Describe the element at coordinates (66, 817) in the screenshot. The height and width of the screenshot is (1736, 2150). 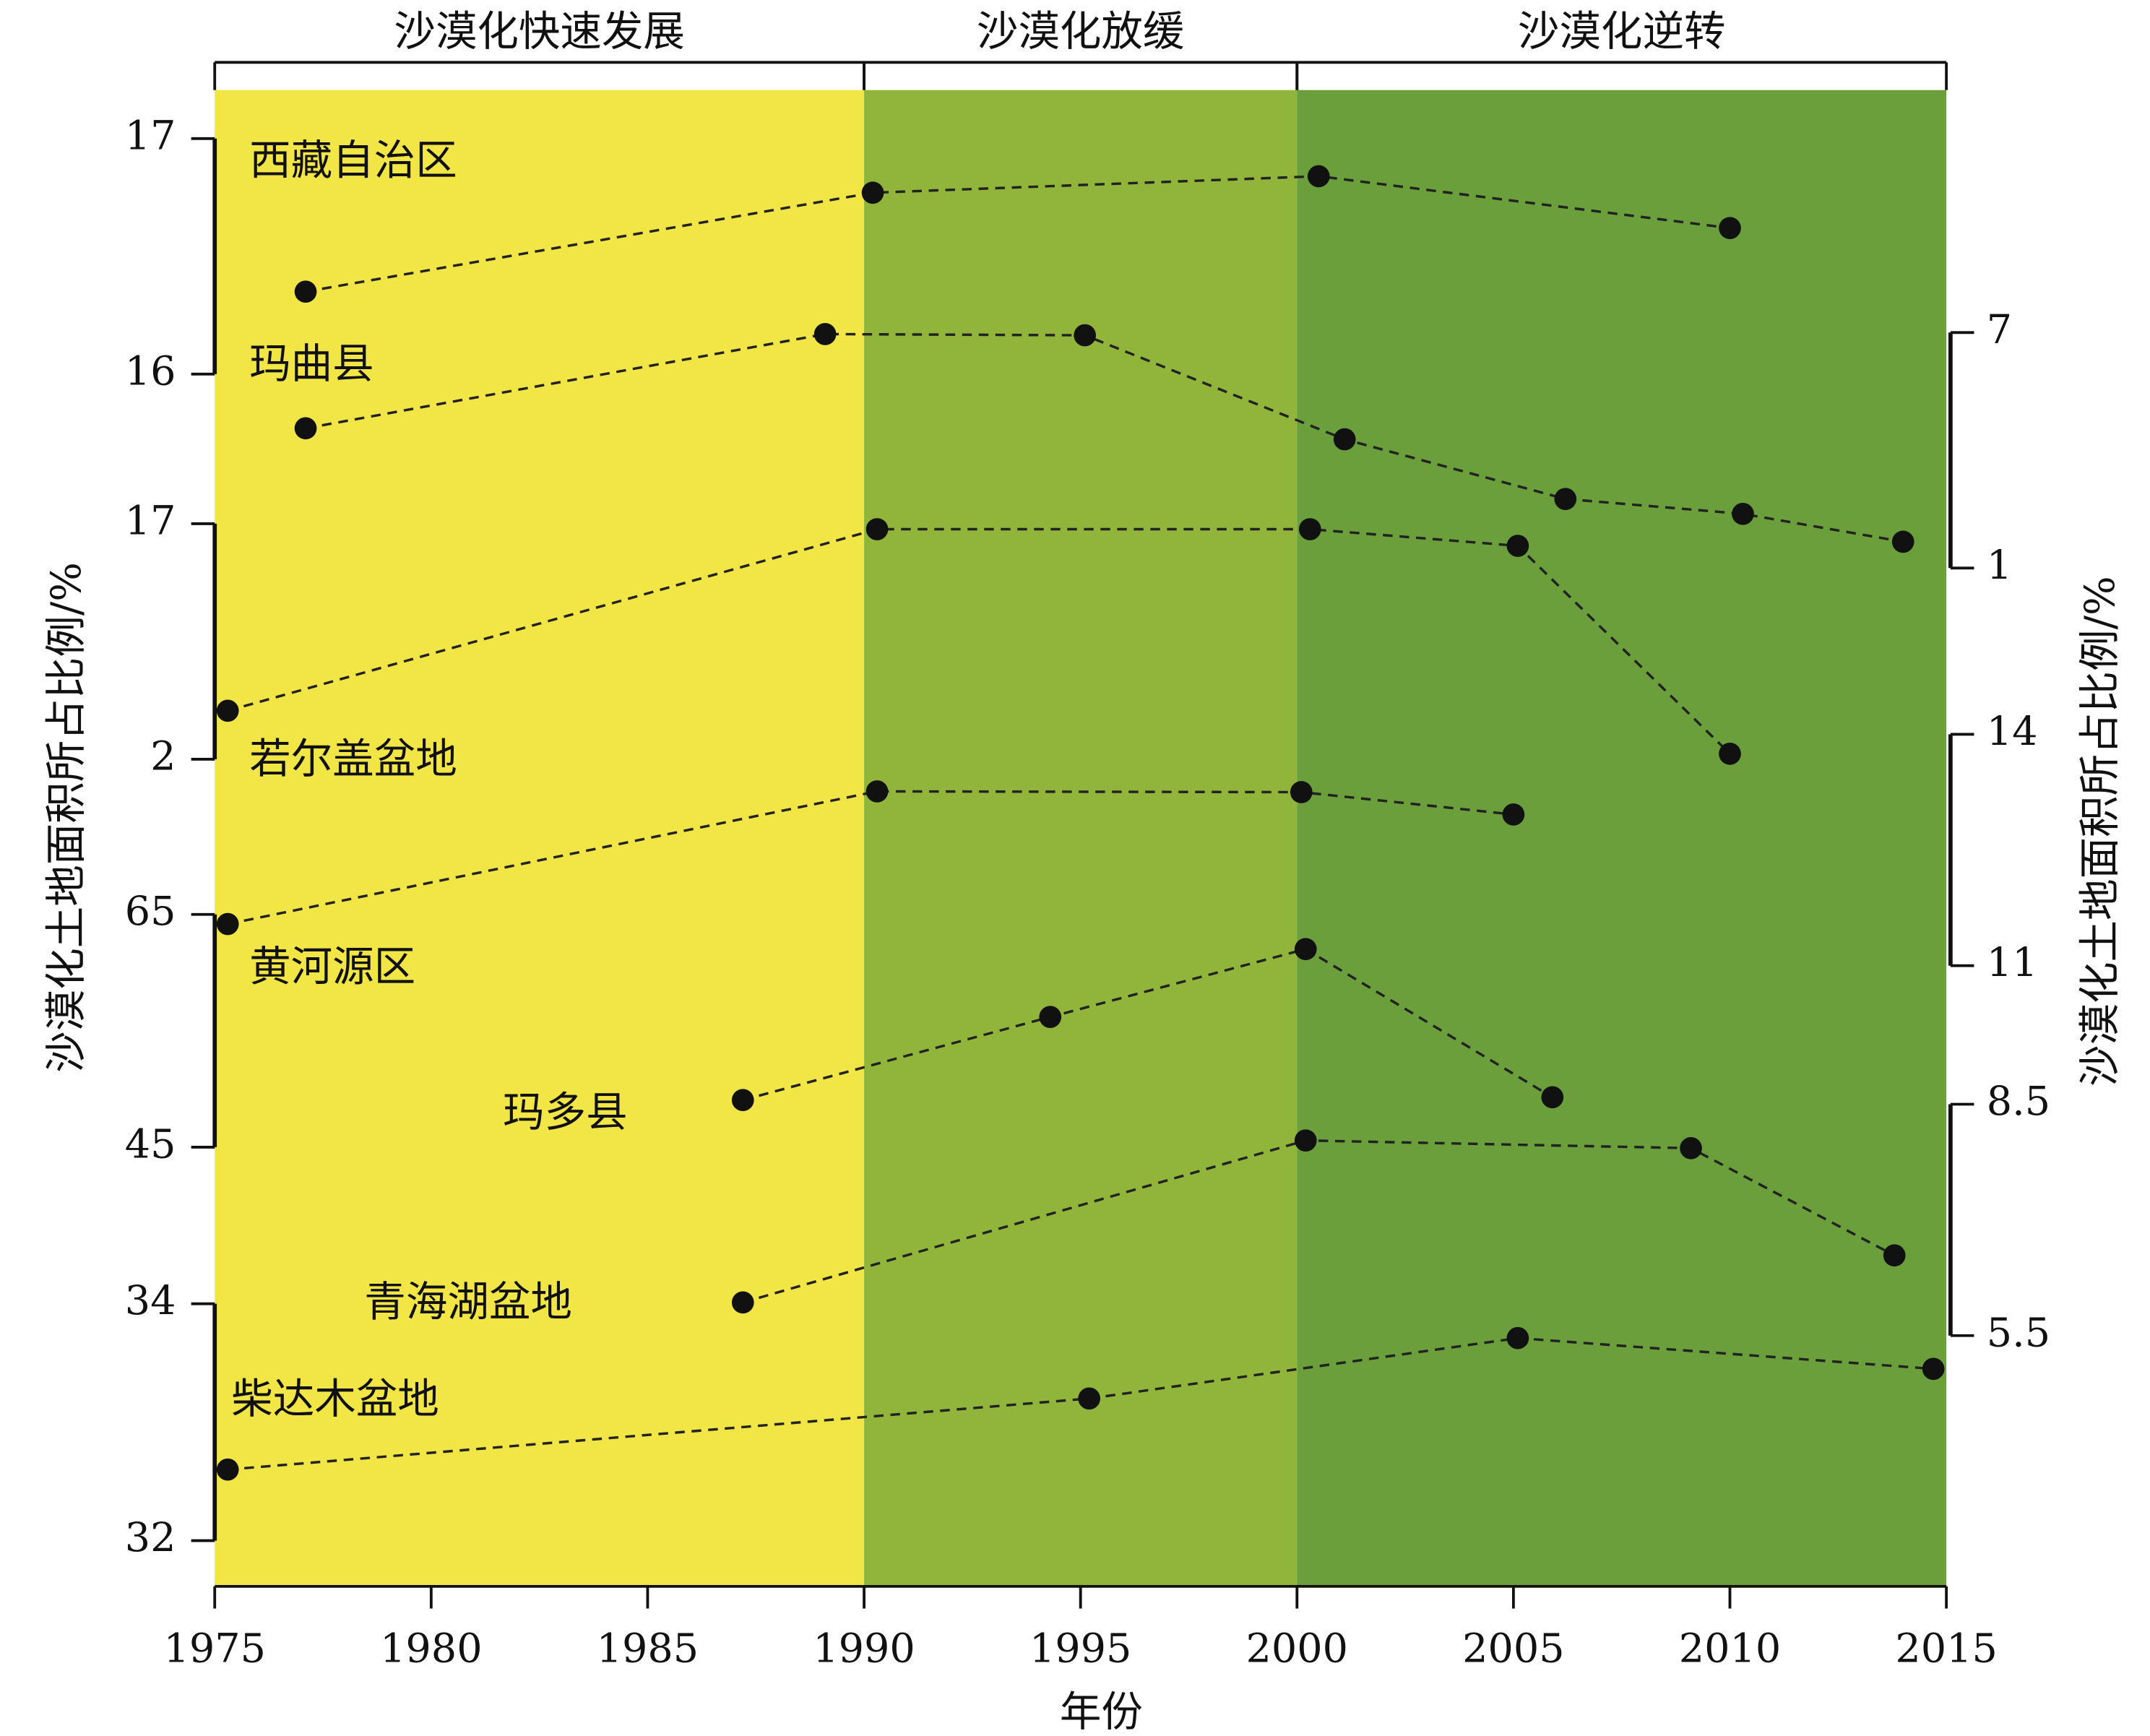
I see `y-axis-label: 沙漠化土地面积所占比例/%` at that location.